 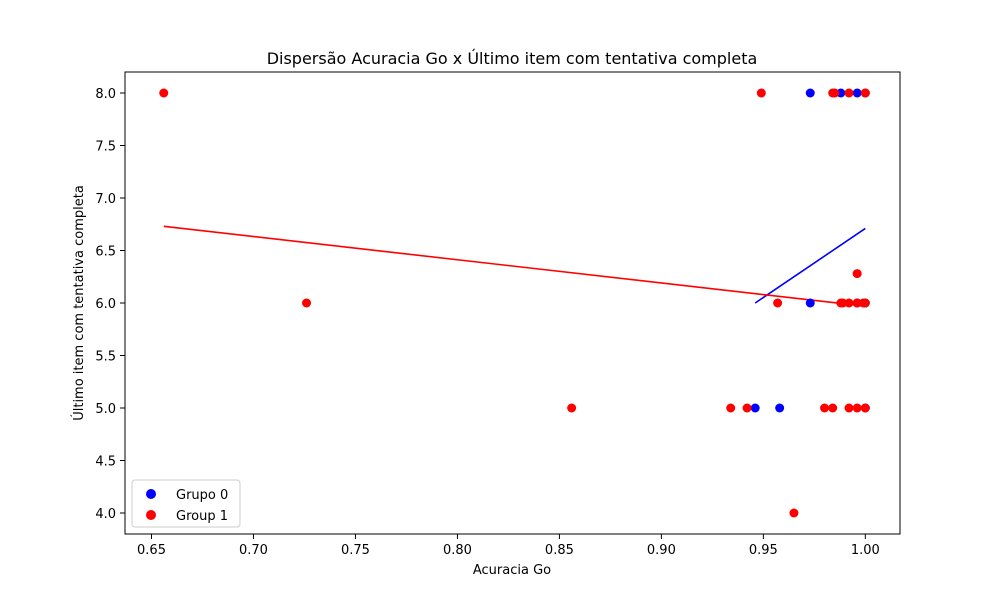 What do you see at coordinates (661, 550) in the screenshot?
I see `x-tick-label: 0.90` at bounding box center [661, 550].